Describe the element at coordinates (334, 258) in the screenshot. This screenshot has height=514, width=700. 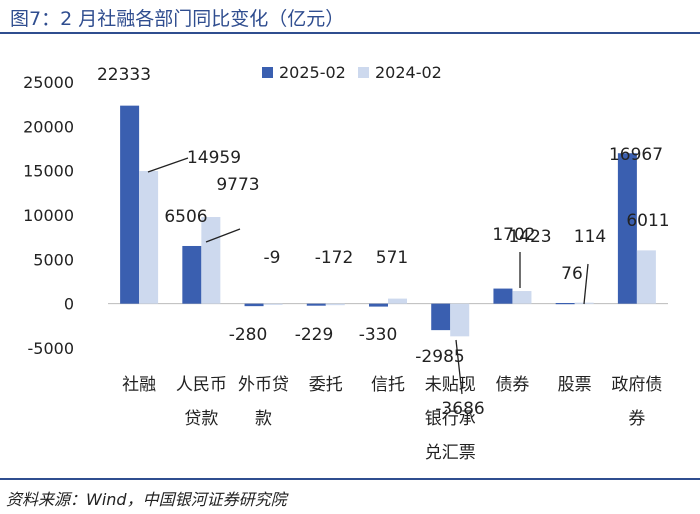
I see `data-label: -172` at that location.